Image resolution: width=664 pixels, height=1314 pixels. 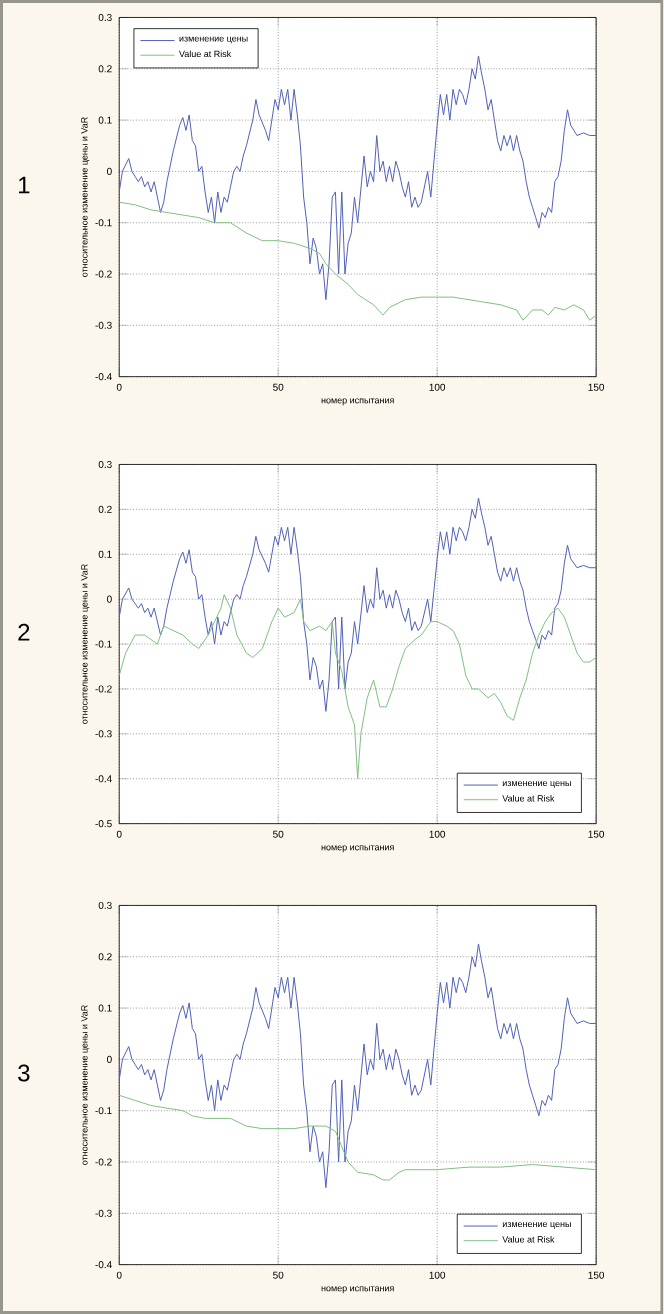 I want to click on text: 2, so click(x=24, y=632).